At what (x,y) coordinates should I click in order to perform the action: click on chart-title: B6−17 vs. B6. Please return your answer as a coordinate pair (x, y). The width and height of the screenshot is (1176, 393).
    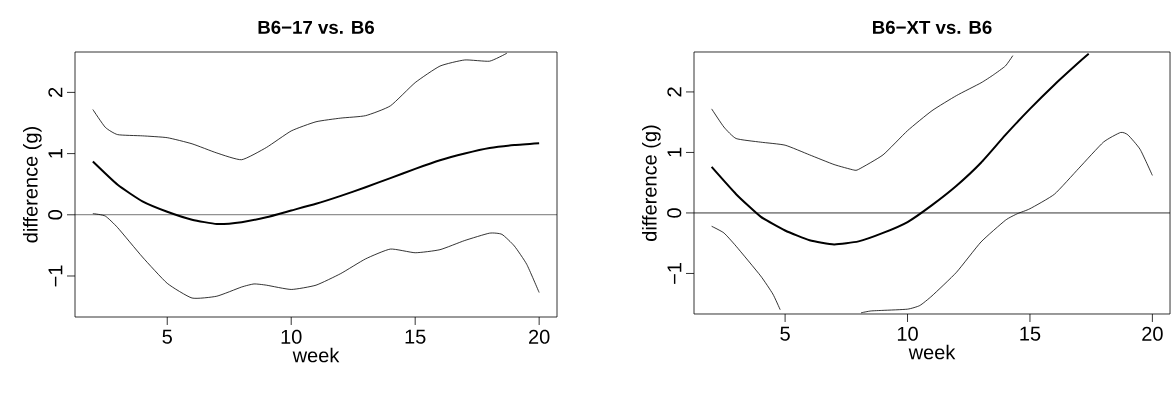
    Looking at the image, I should click on (316, 27).